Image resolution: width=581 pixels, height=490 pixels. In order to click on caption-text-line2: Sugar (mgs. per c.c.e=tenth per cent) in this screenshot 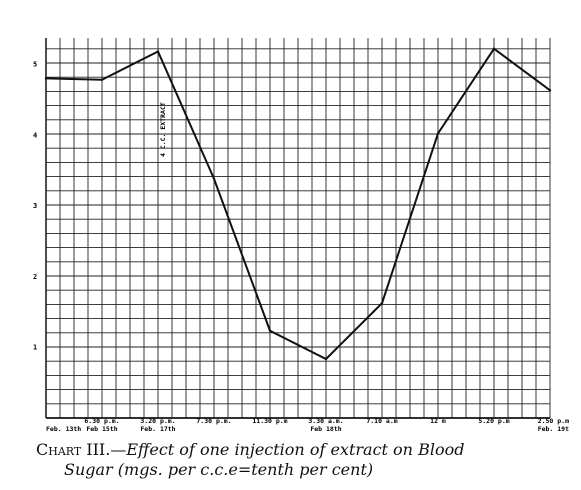, I will do `click(219, 469)`.